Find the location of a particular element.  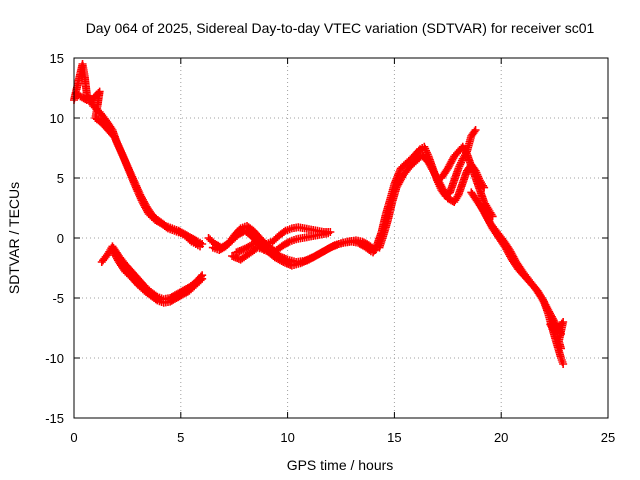

y-tick-label: 5 is located at coordinates (60, 178).